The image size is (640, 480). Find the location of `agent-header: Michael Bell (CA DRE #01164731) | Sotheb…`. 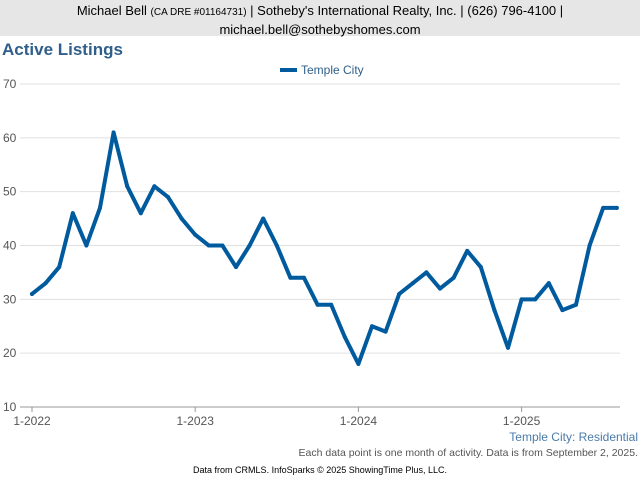

agent-header: Michael Bell (CA DRE #01164731) | Sotheb… is located at coordinates (320, 18).